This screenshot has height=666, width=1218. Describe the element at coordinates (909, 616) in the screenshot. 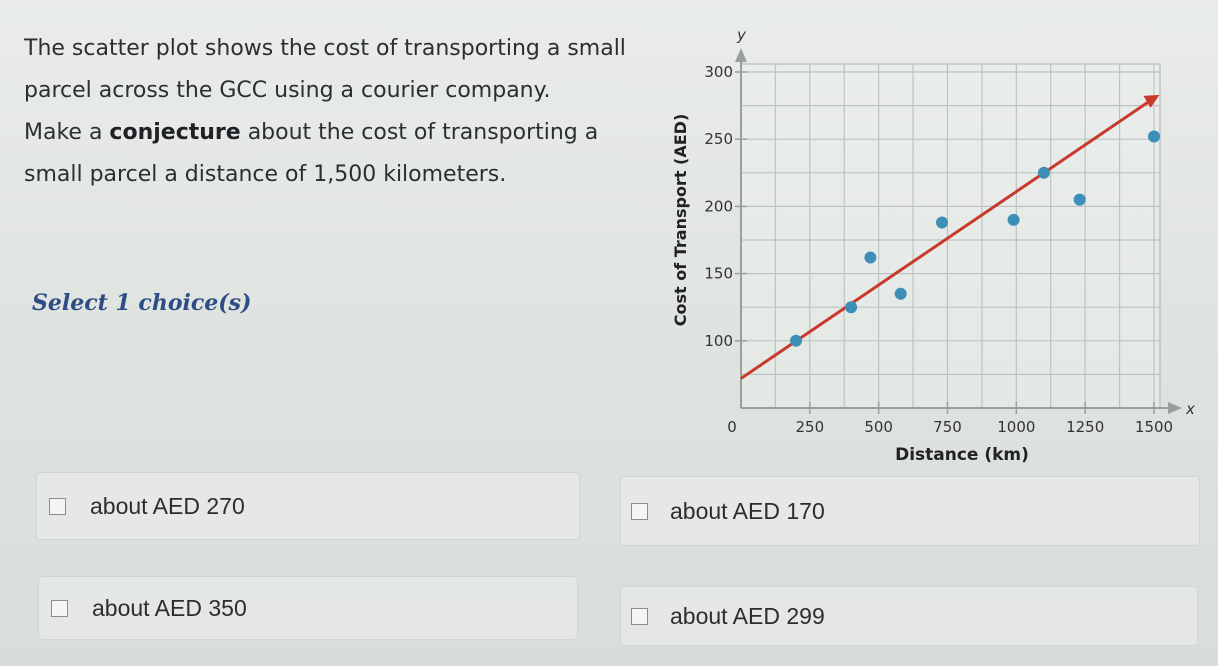

I see `choice-option-4: about AED 299` at that location.